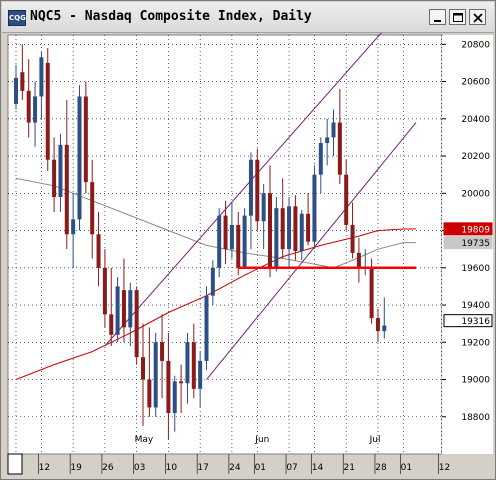 The height and width of the screenshot is (480, 496). What do you see at coordinates (475, 343) in the screenshot?
I see `y-tick-label: 19200` at bounding box center [475, 343].